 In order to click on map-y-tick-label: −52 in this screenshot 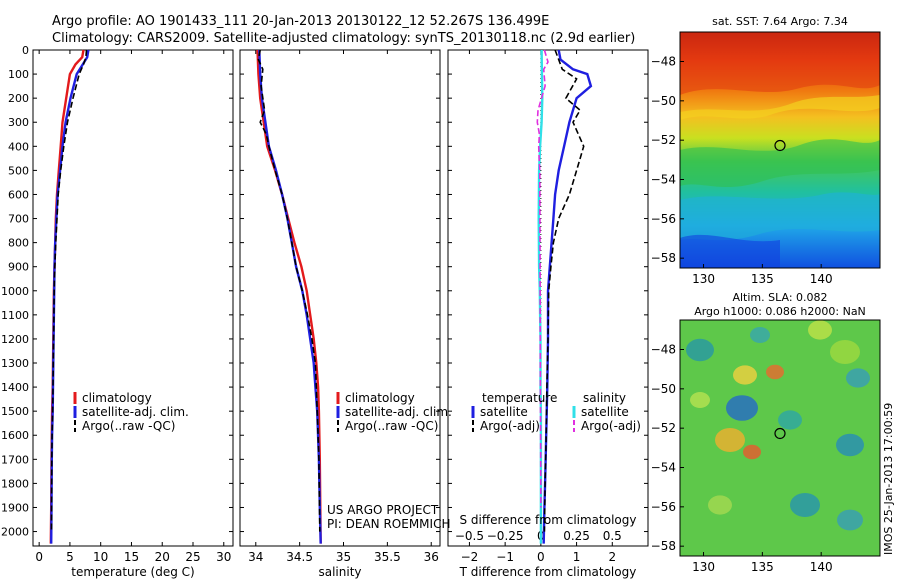, I will do `click(663, 428)`.